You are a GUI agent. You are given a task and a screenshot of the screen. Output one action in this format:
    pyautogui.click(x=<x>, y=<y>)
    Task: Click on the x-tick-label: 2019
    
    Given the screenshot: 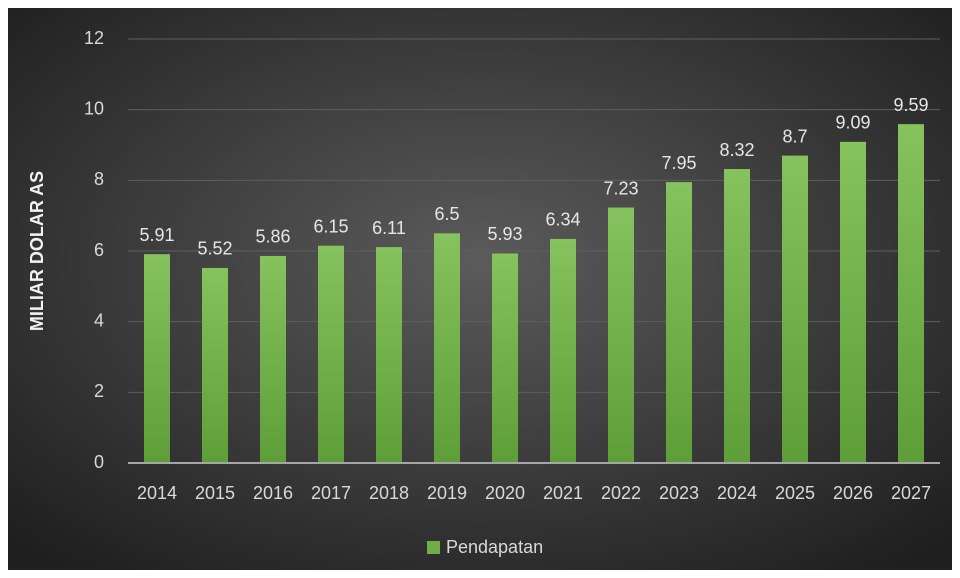 What is the action you would take?
    pyautogui.click(x=447, y=493)
    